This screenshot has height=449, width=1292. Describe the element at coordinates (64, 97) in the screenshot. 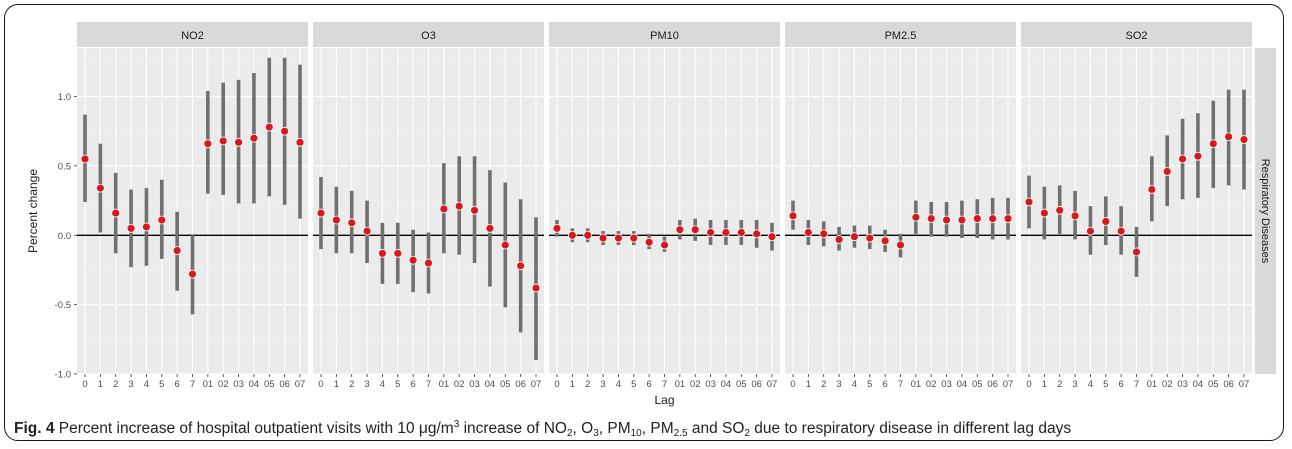

I see `y-tick-label: 1.0` at that location.